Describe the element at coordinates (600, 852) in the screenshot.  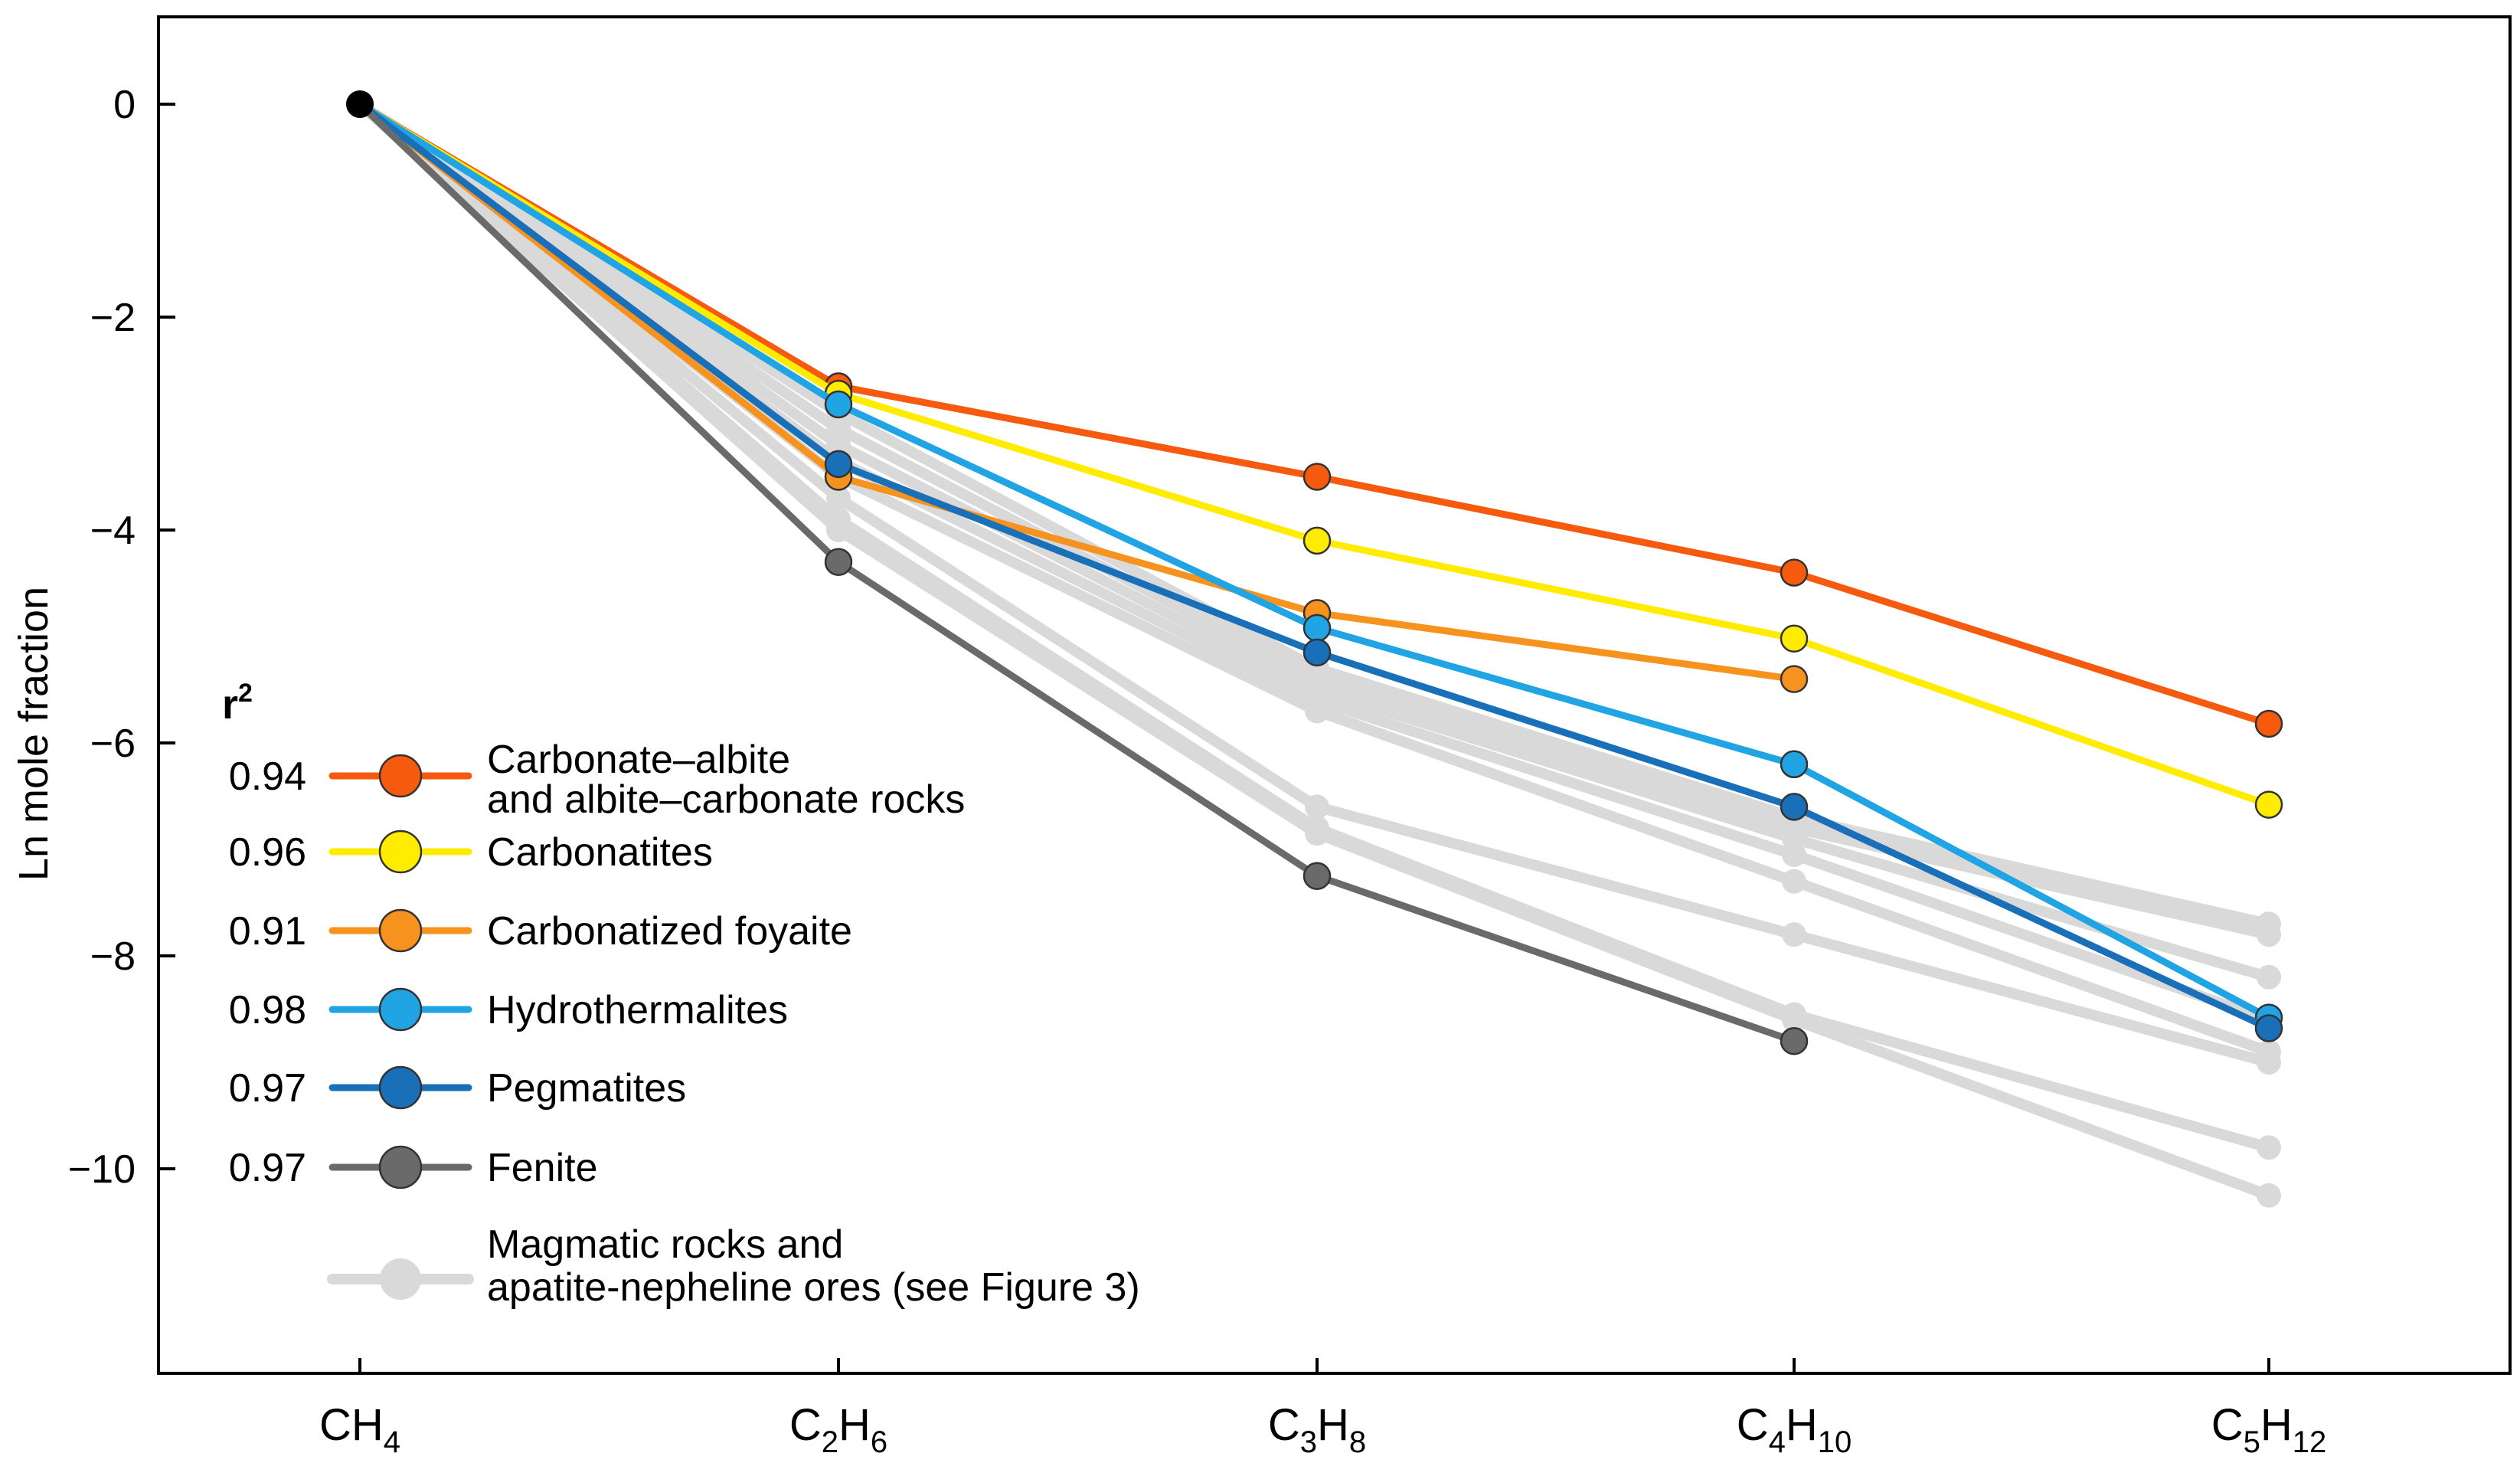
I see `legend-label: Carbonatites` at that location.